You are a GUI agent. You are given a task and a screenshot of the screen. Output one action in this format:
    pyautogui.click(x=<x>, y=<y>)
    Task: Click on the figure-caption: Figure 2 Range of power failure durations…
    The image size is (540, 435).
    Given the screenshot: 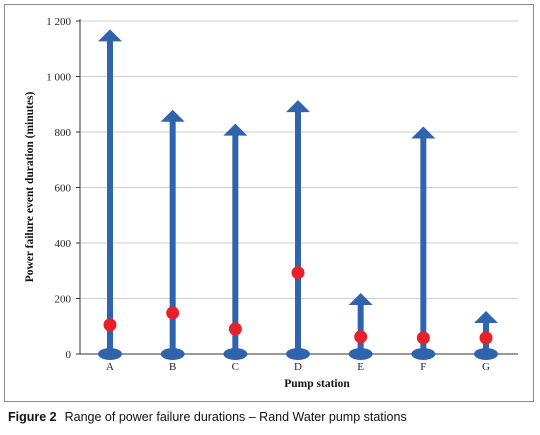 What is the action you would take?
    pyautogui.click(x=207, y=417)
    